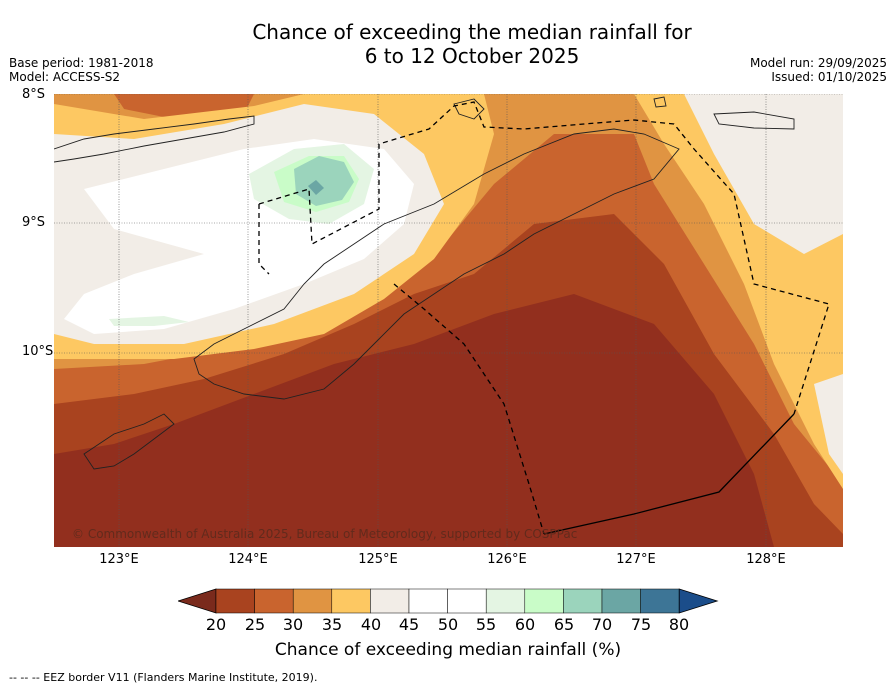  I want to click on cb-tick-70: 70, so click(602, 624).